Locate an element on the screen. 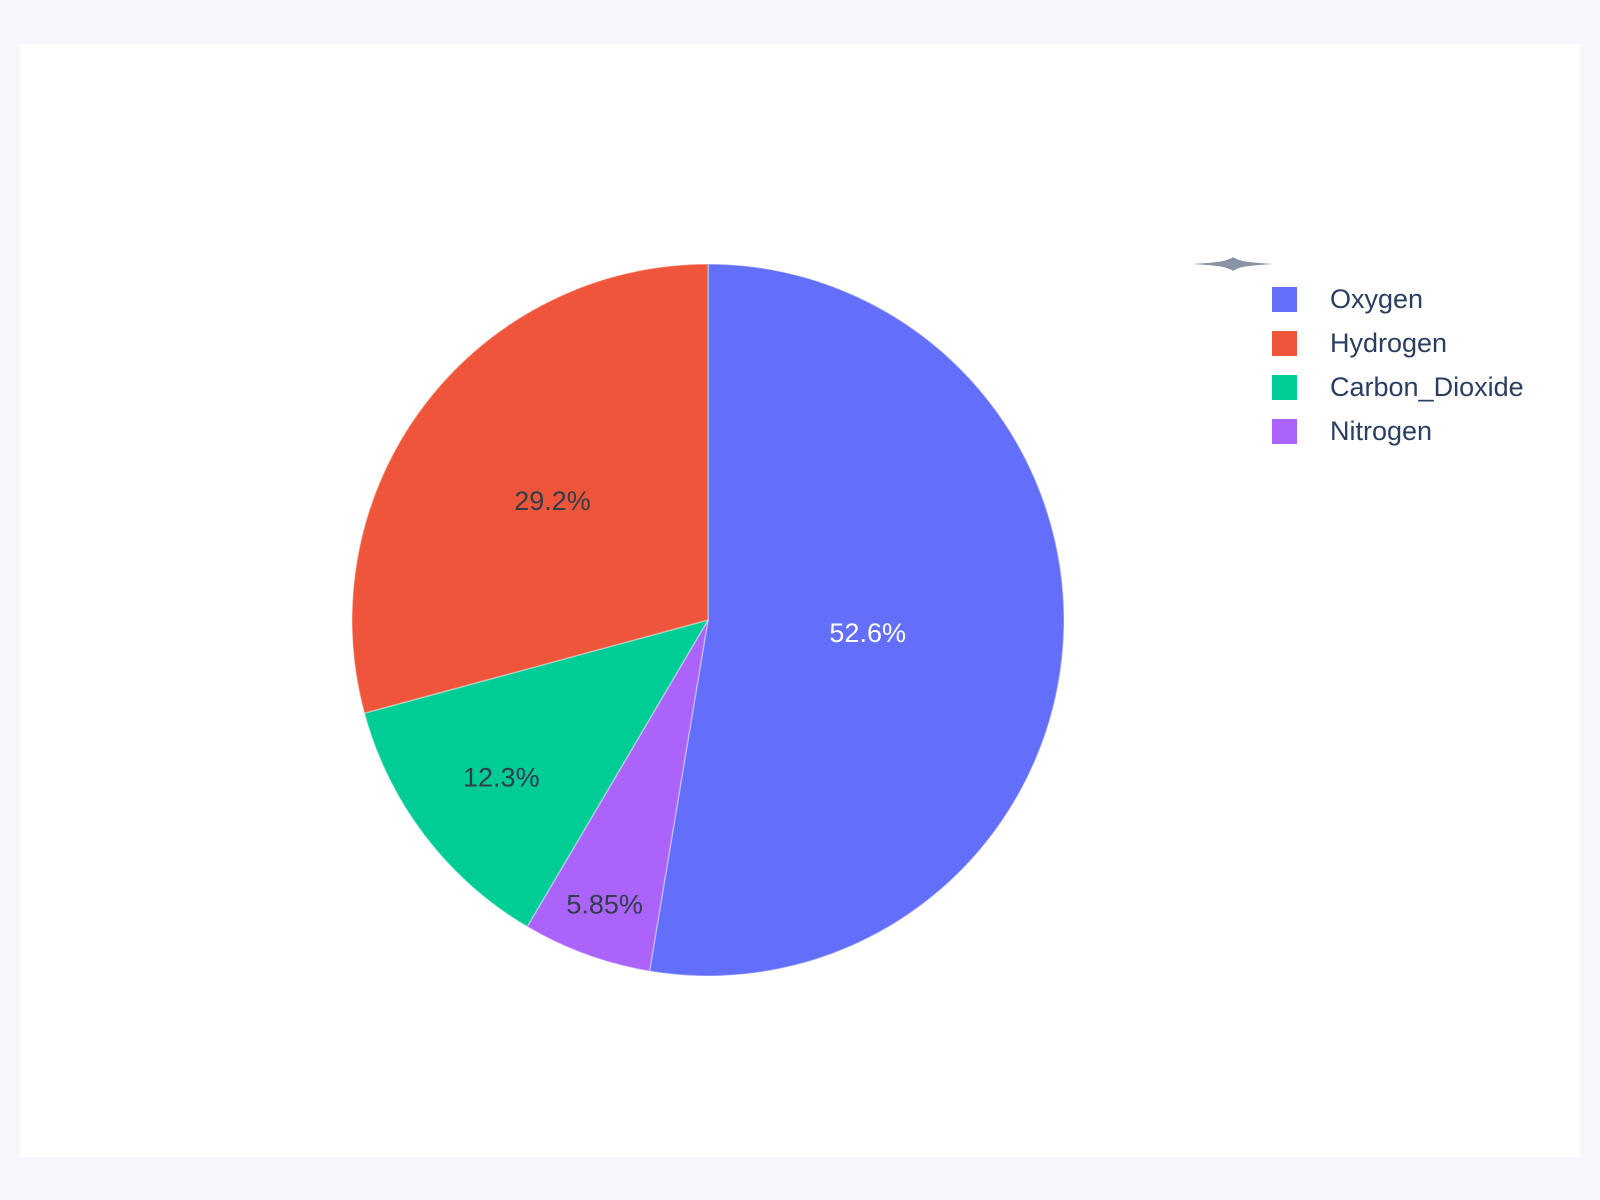 This screenshot has height=1200, width=1600. legend-item-nitrogen: Nitrogen is located at coordinates (1398, 431).